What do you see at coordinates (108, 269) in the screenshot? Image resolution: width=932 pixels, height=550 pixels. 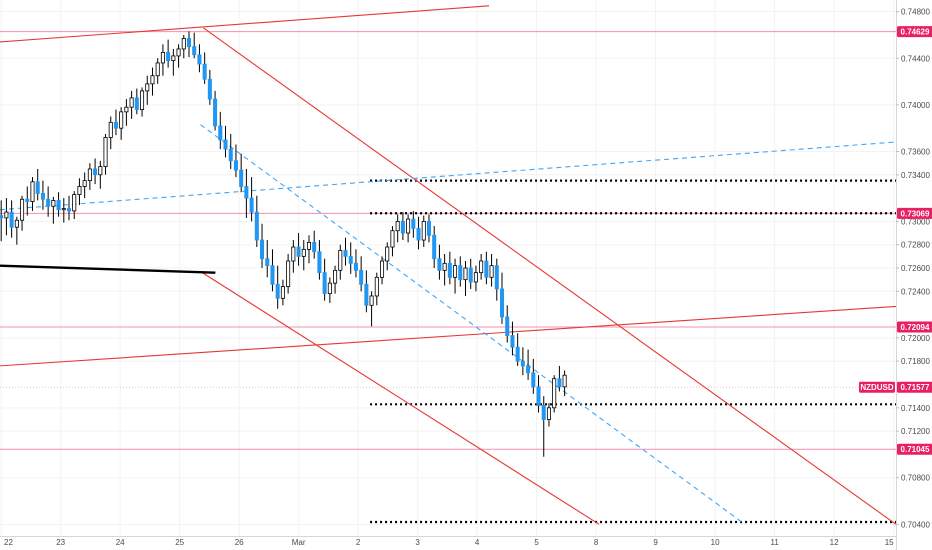 I see `black-trendline` at bounding box center [108, 269].